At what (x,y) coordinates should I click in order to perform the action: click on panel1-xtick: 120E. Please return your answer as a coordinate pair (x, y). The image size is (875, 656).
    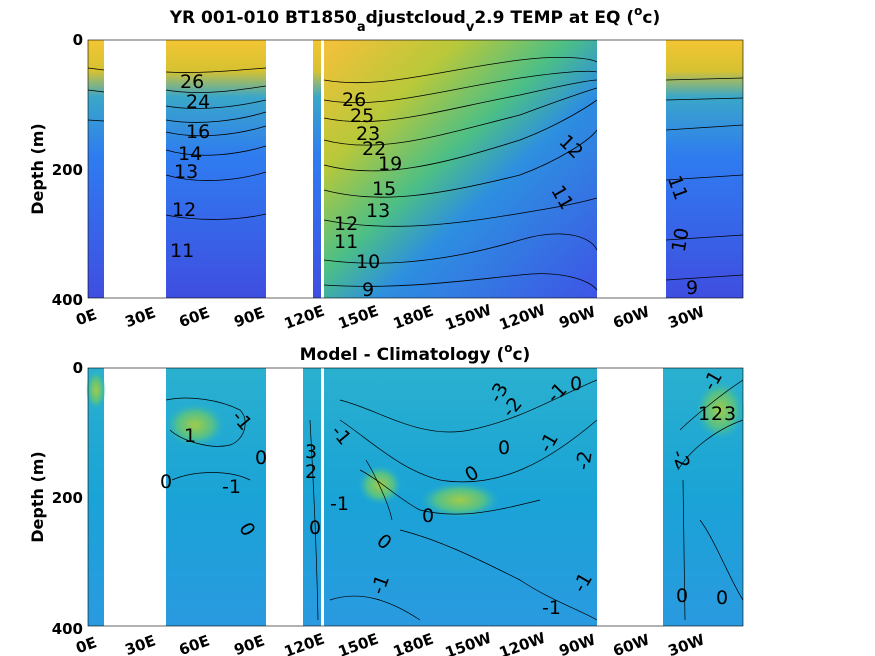
    Looking at the image, I should click on (304, 317).